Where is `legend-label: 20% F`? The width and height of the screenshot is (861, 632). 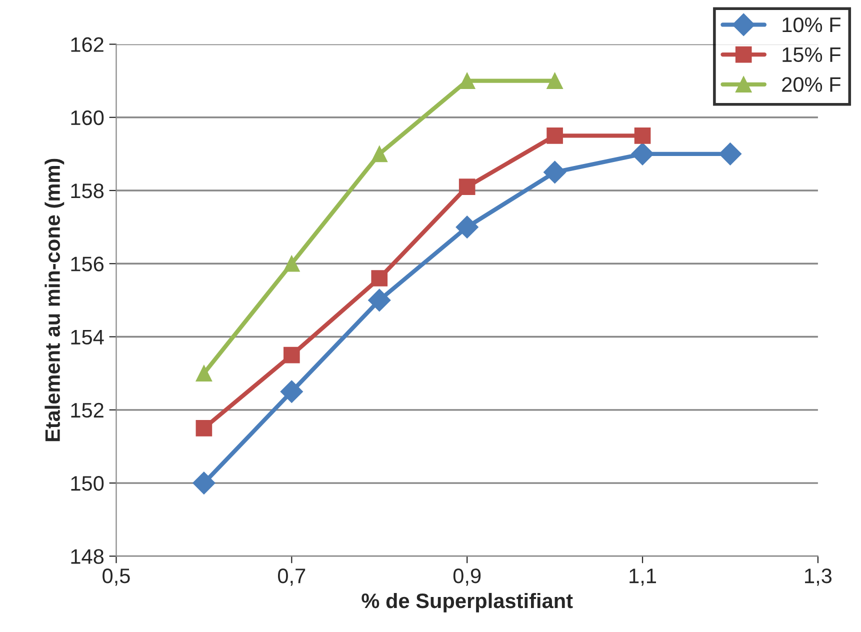 legend-label: 20% F is located at coordinates (811, 84).